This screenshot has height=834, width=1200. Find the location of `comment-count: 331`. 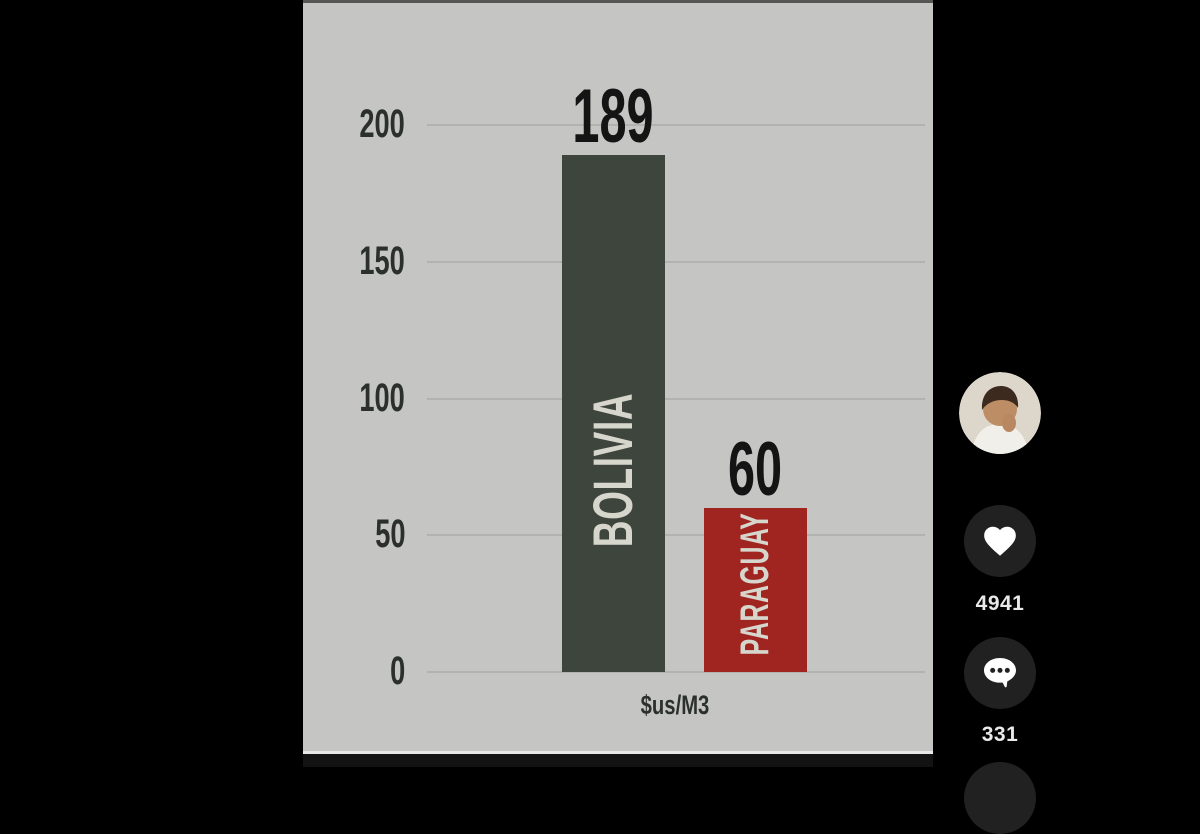

comment-count: 331 is located at coordinates (1000, 734).